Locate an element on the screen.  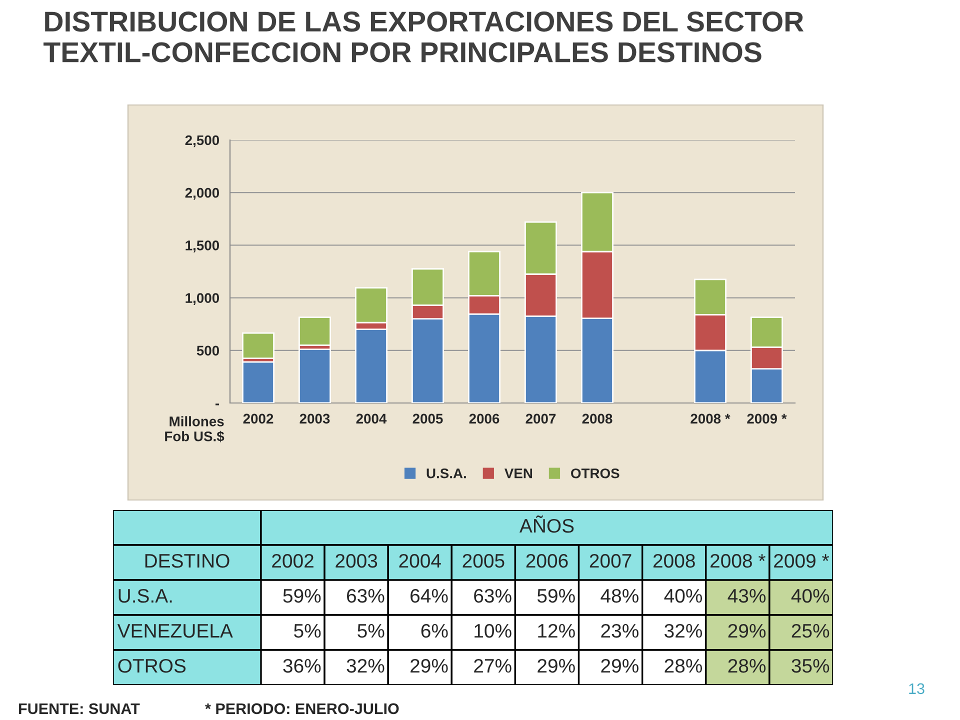
y-tick-label: VENEZUELA is located at coordinates (175, 631).